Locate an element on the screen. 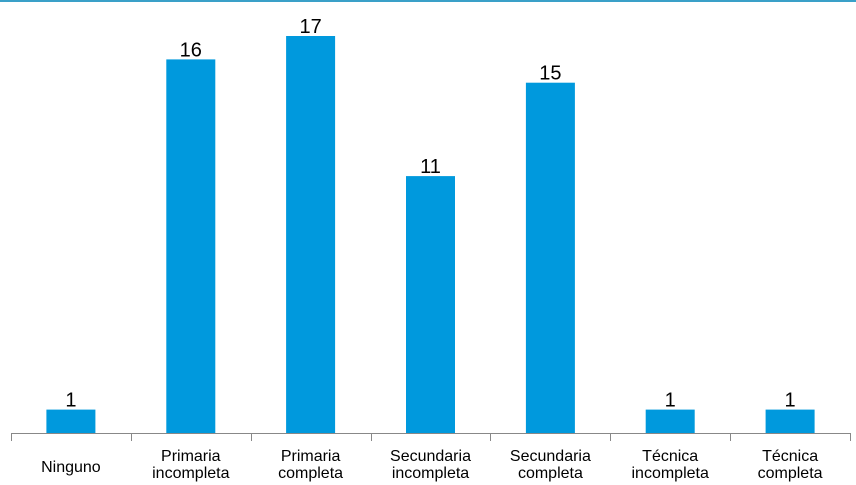 The height and width of the screenshot is (485, 856). x-tick-label: Secundaria incompleta is located at coordinates (430, 465).